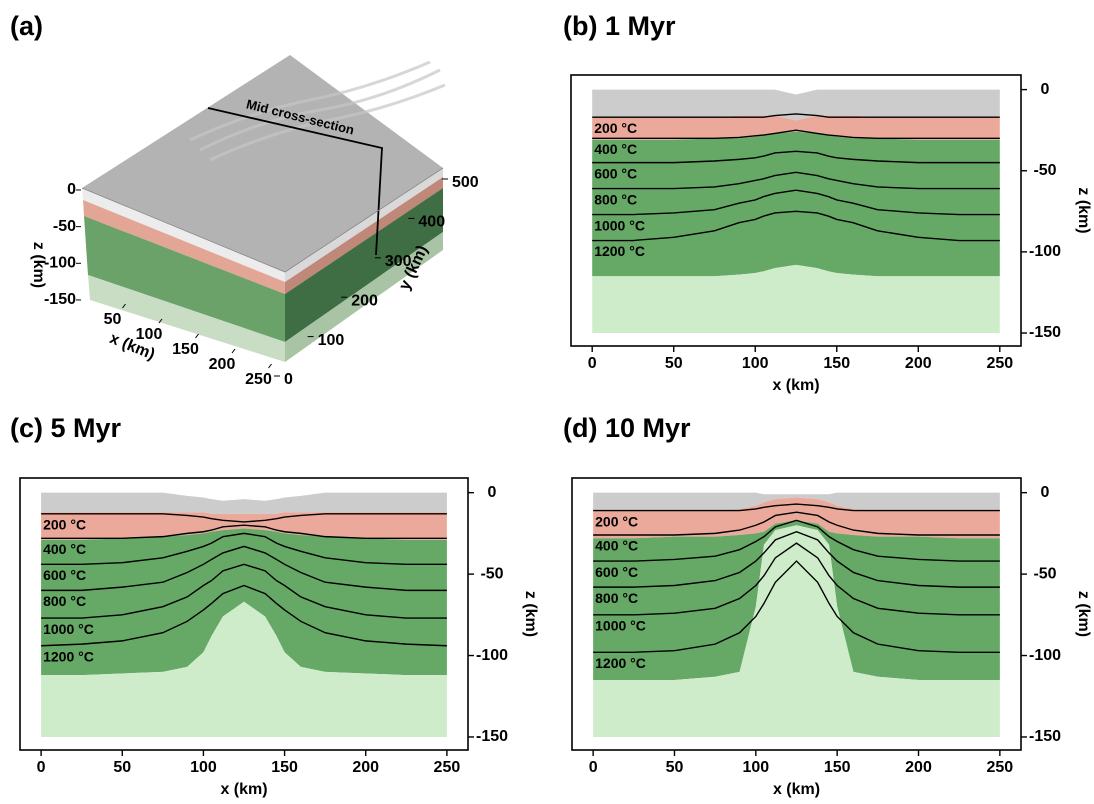 The height and width of the screenshot is (804, 1094). I want to click on panel-title: (d) 10 Myr, so click(627, 428).